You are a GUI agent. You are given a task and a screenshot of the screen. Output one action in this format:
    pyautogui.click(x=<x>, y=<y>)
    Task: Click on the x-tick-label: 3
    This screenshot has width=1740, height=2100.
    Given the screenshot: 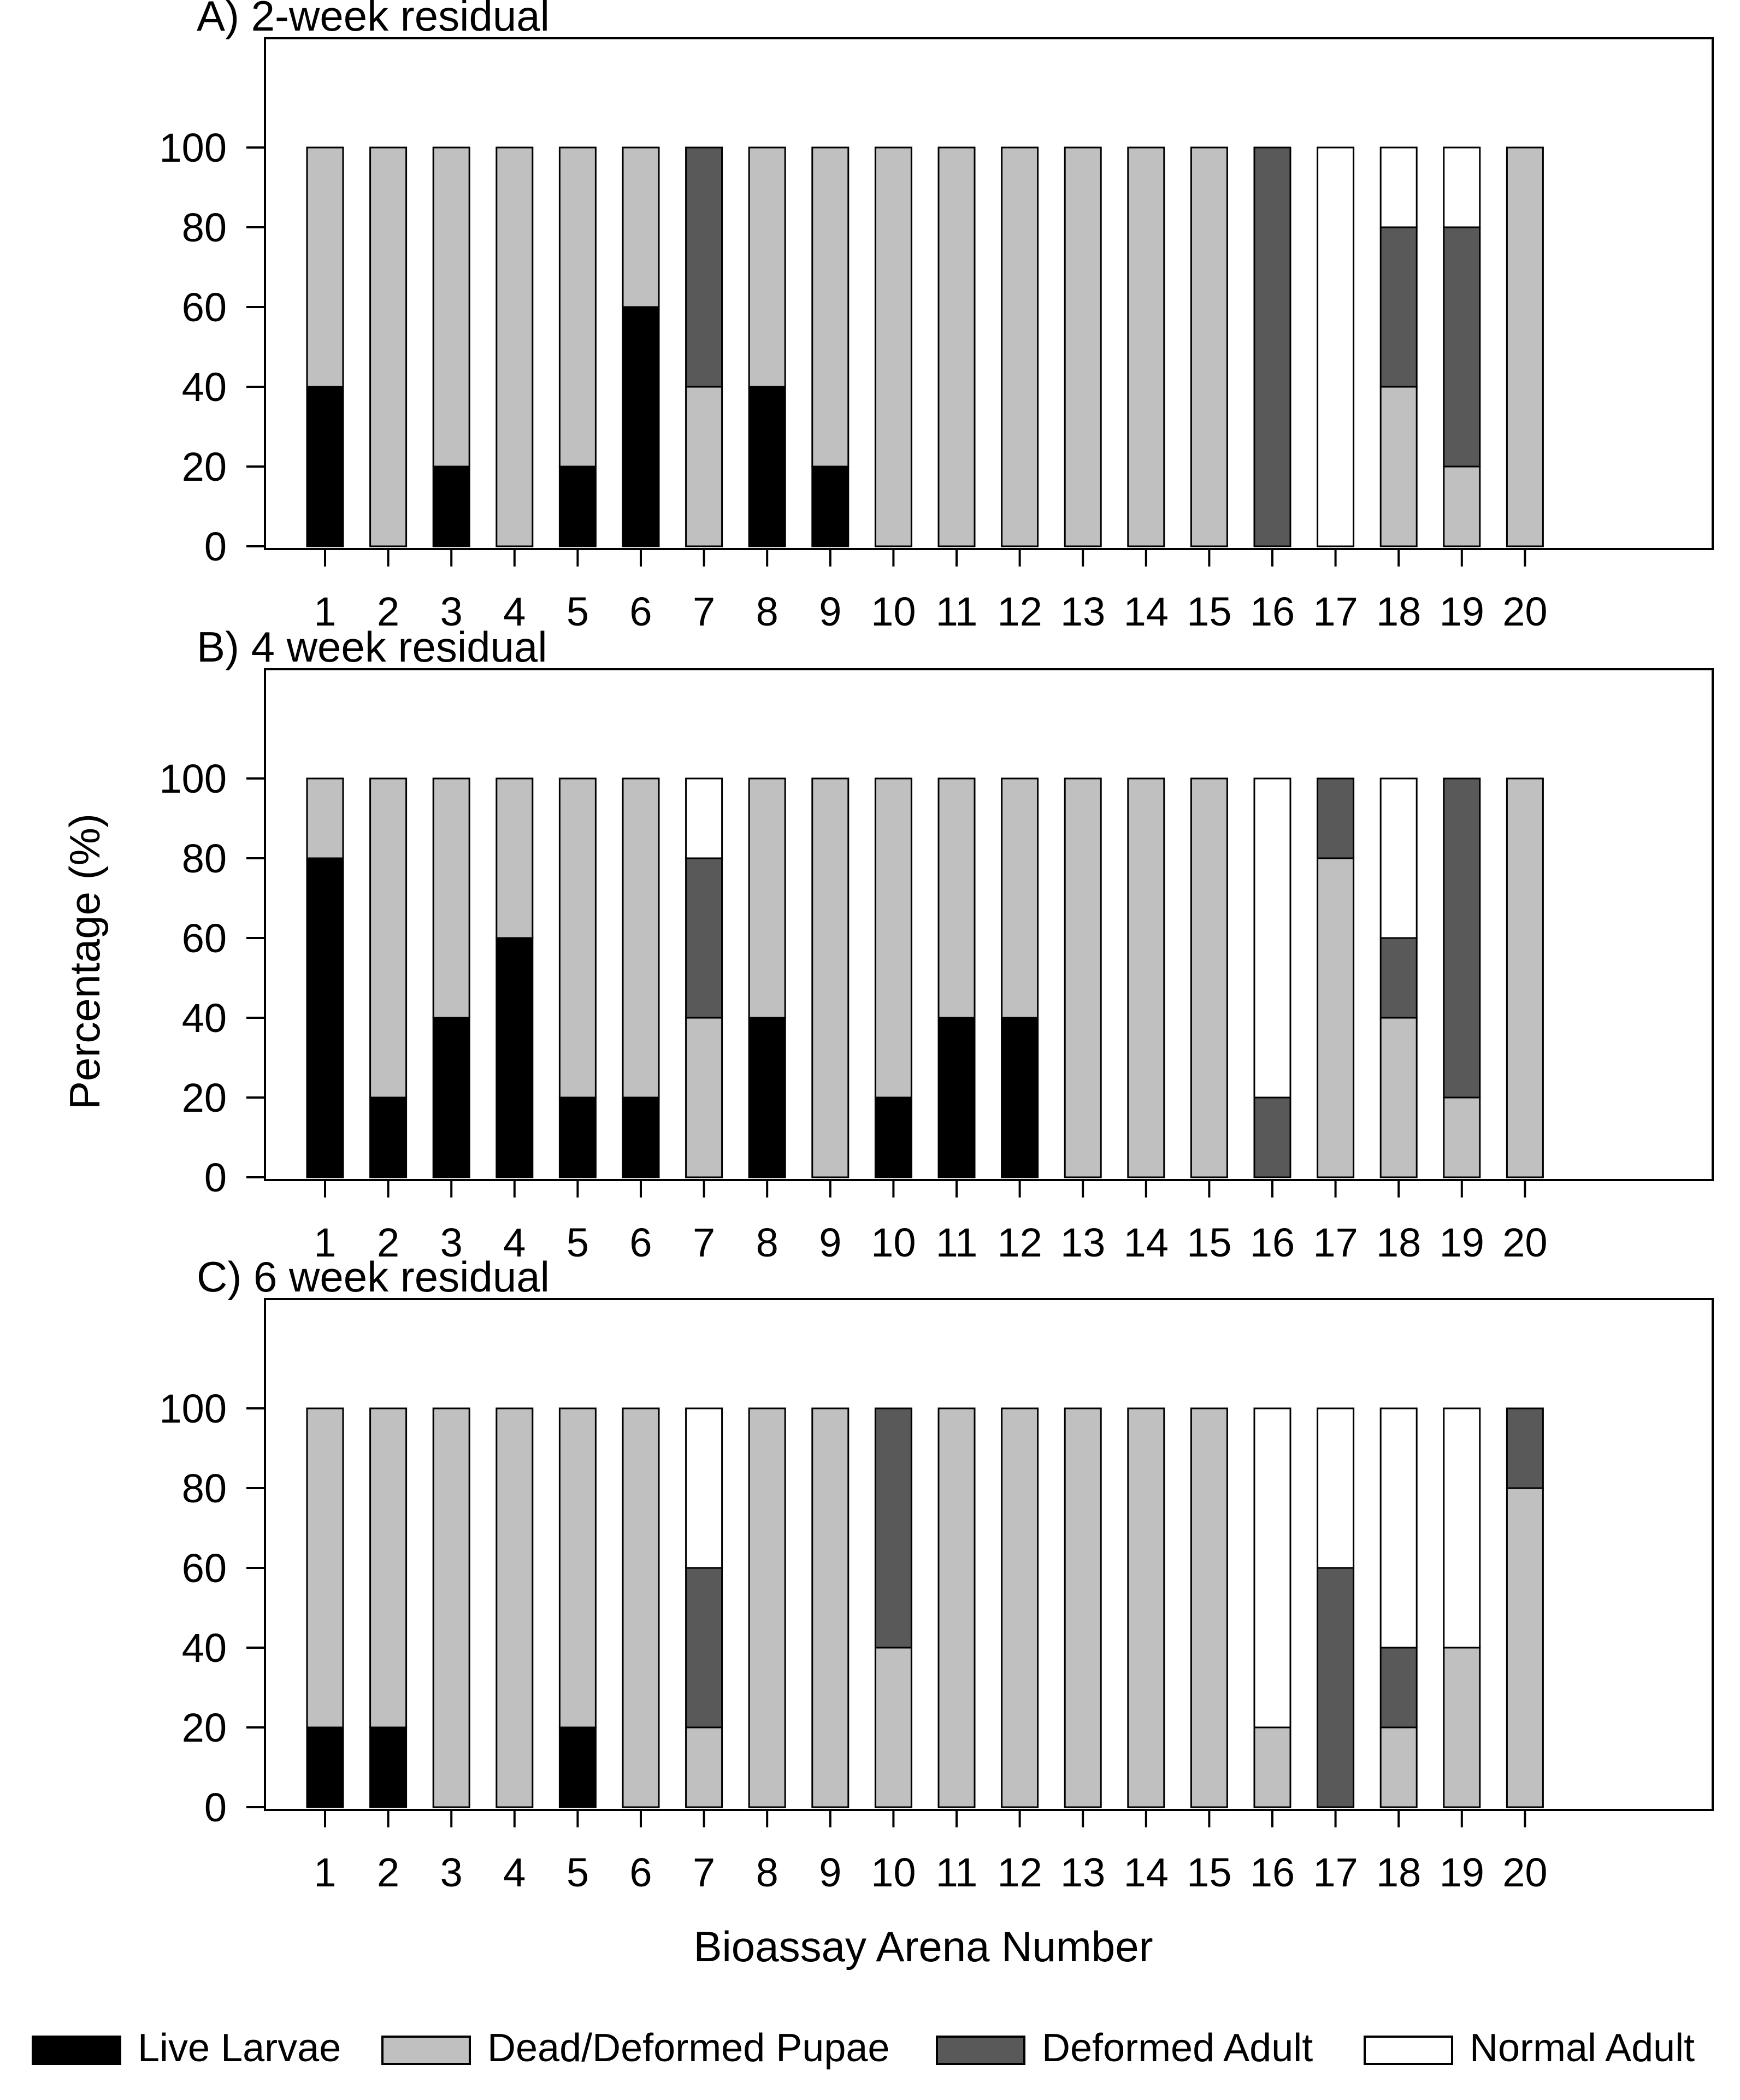 What is the action you would take?
    pyautogui.click(x=451, y=1872)
    